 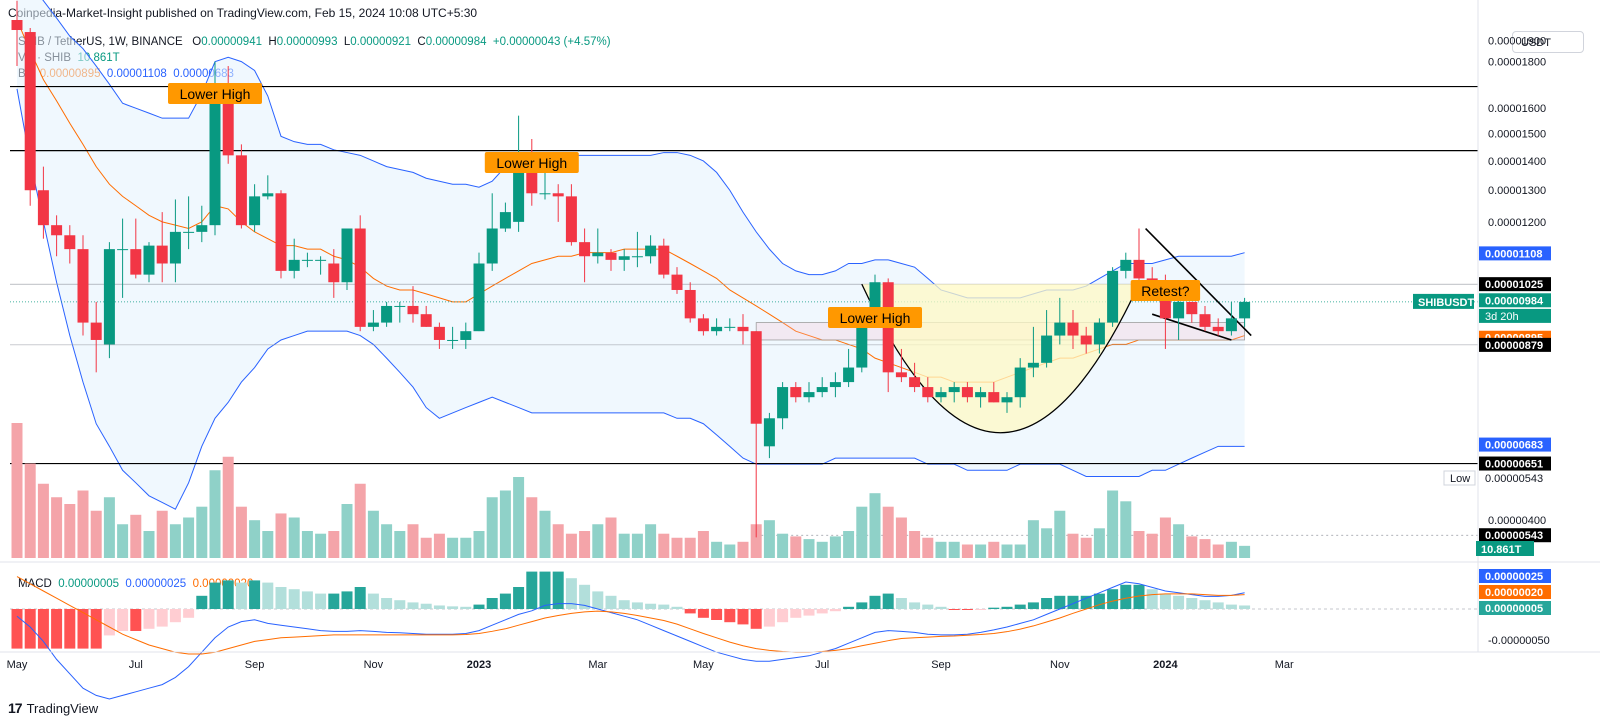 I want to click on price-tag: 0.00001025, so click(x=1515, y=284).